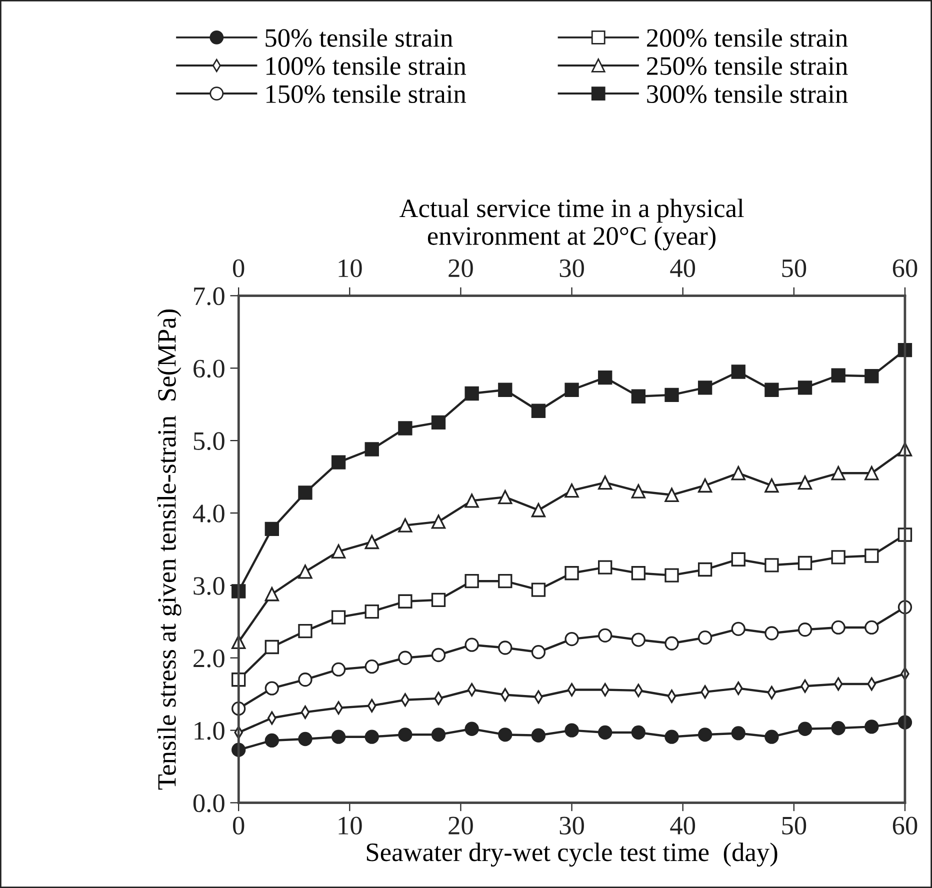 The image size is (932, 888). I want to click on x-tick-label: 20, so click(460, 825).